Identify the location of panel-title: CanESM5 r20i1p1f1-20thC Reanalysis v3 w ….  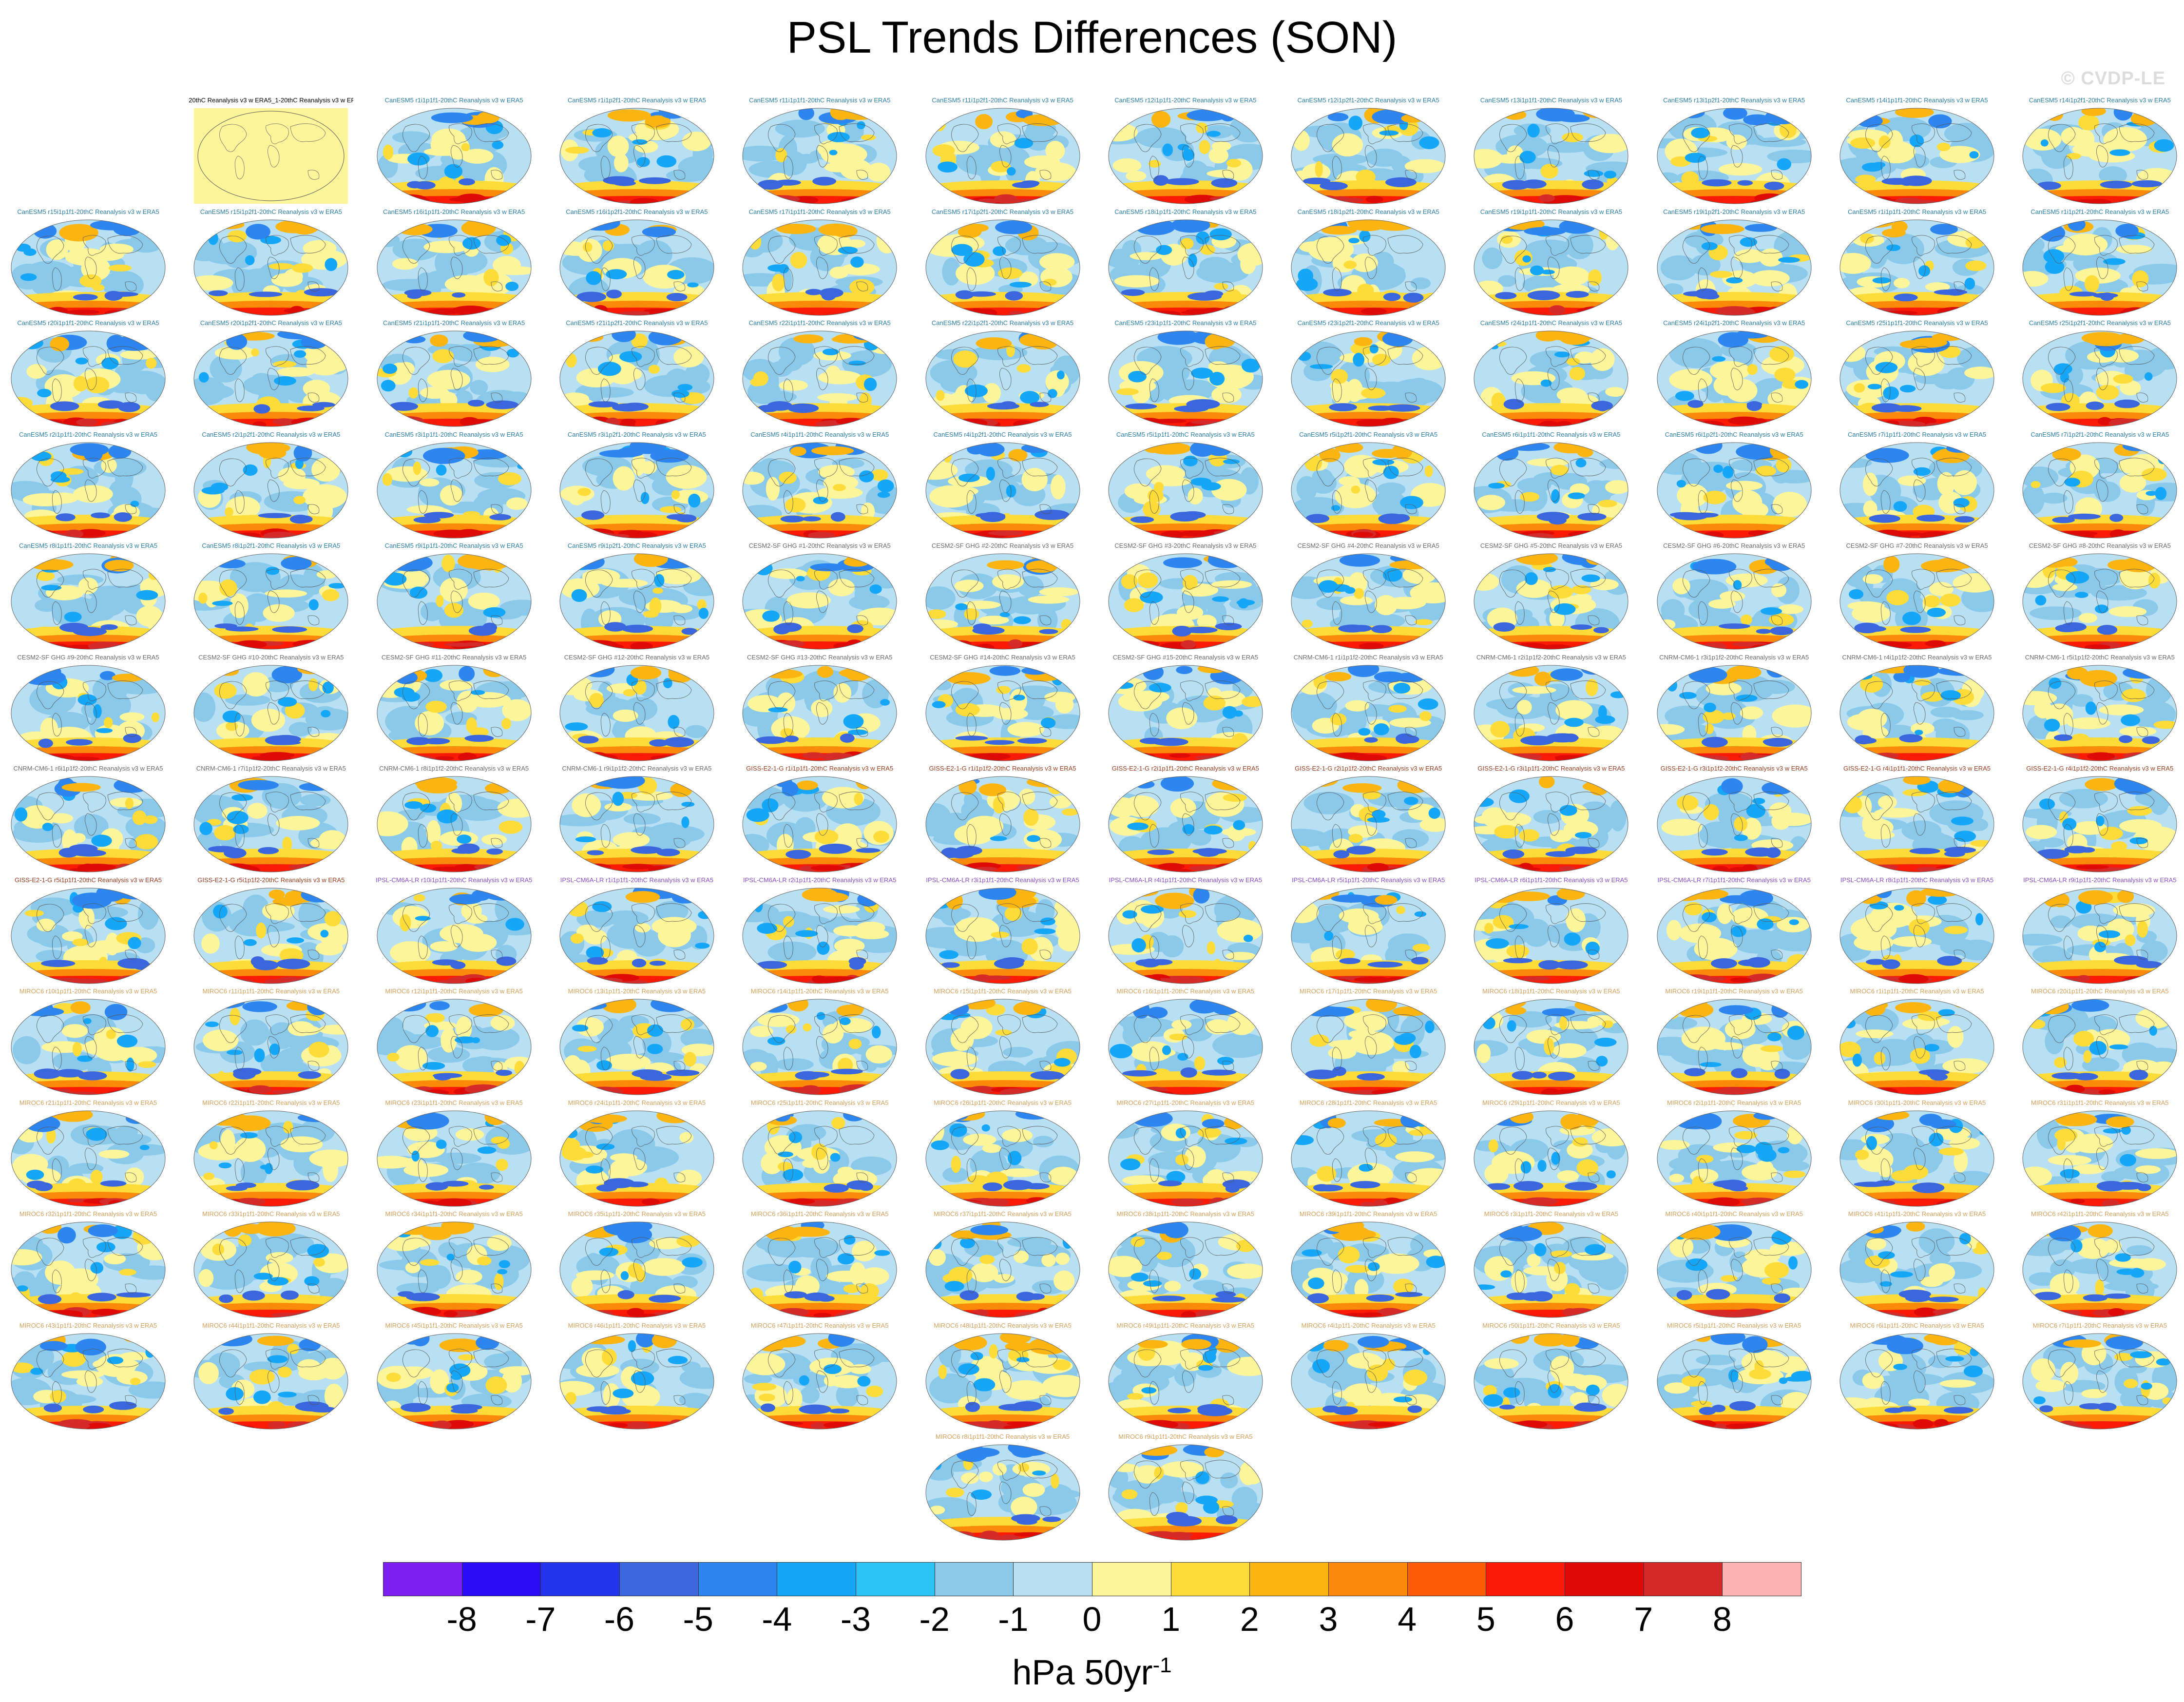
(88, 323).